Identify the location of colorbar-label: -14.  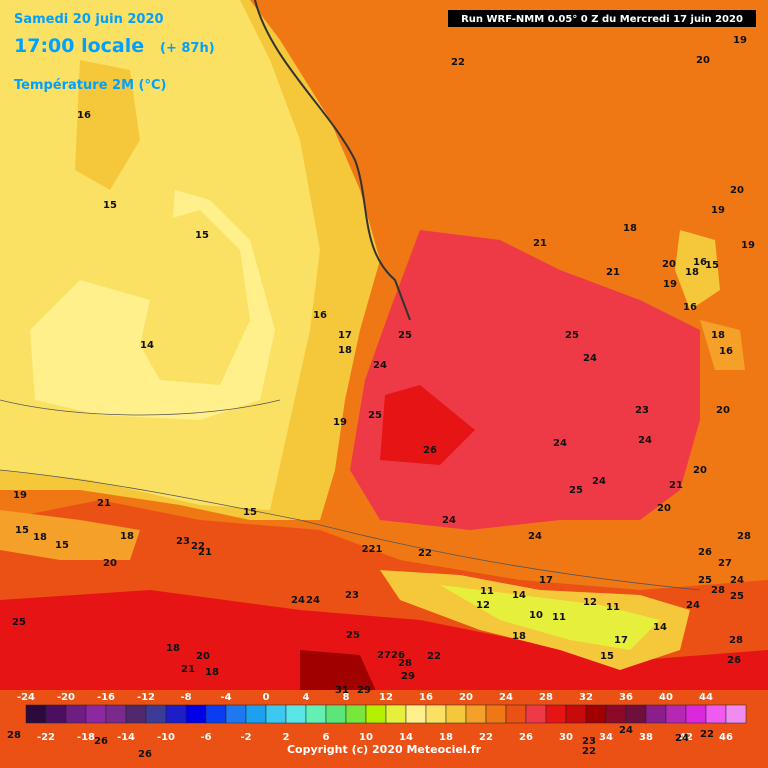
(126, 737).